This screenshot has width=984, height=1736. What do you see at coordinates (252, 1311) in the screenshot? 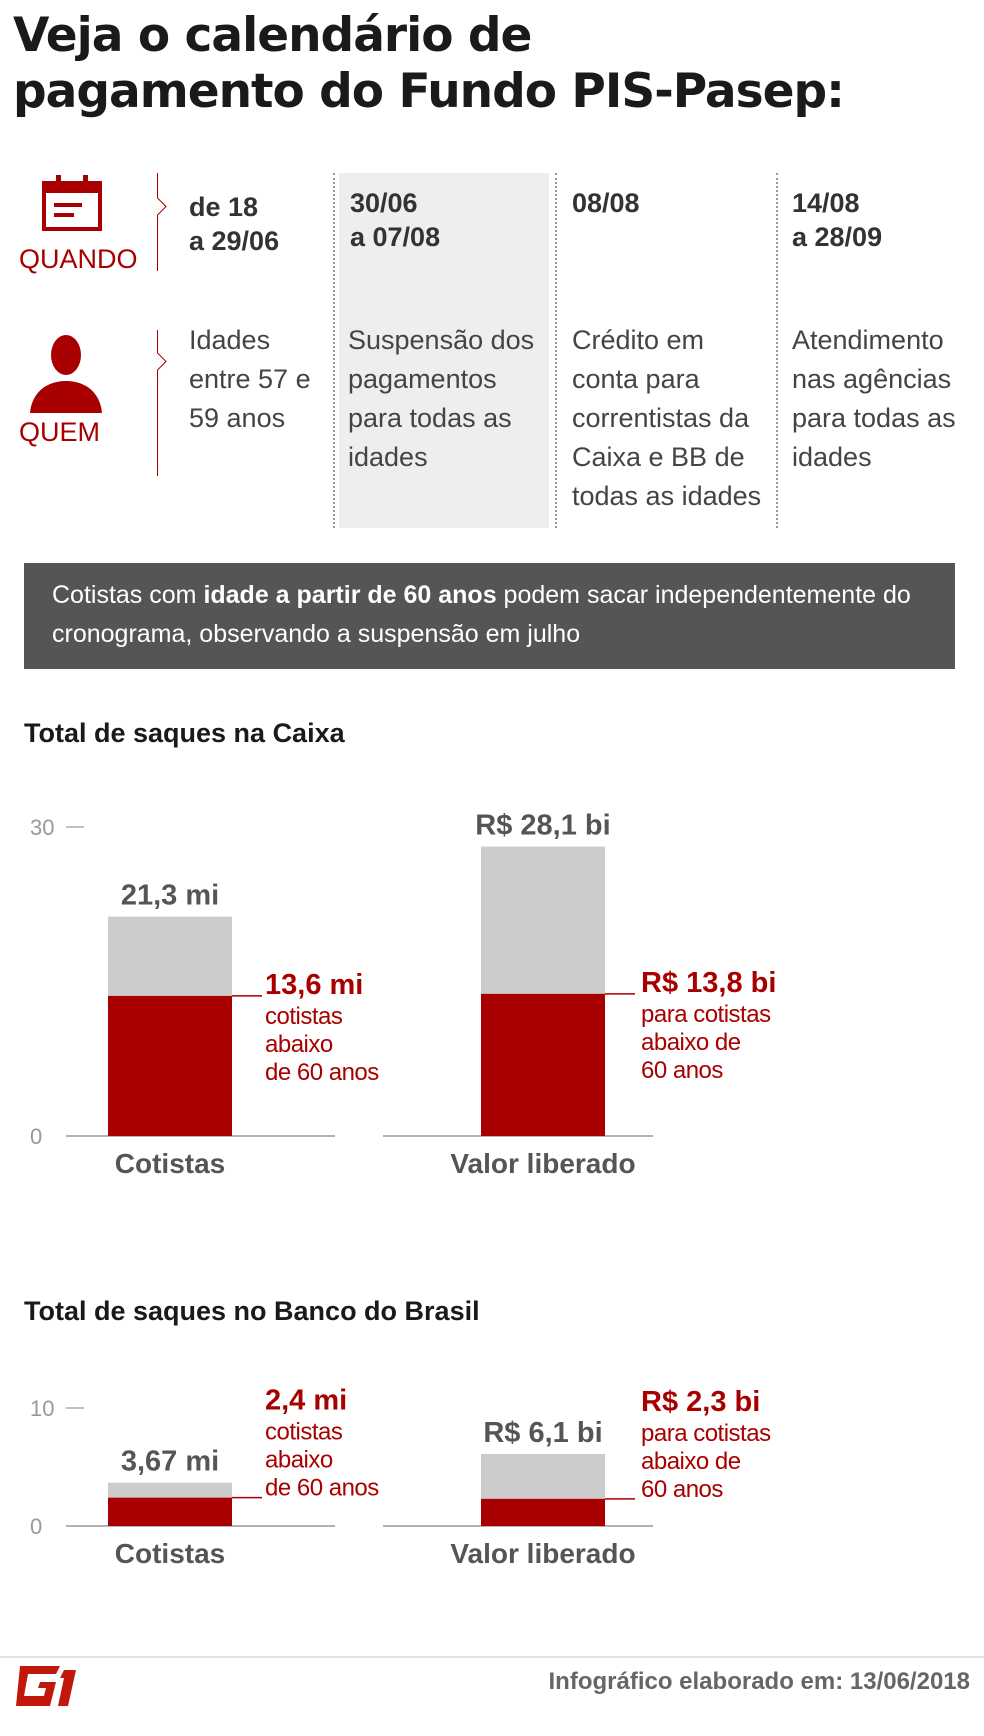
I see `chart-title-bb: Total de saques no Banco do Brasil` at bounding box center [252, 1311].